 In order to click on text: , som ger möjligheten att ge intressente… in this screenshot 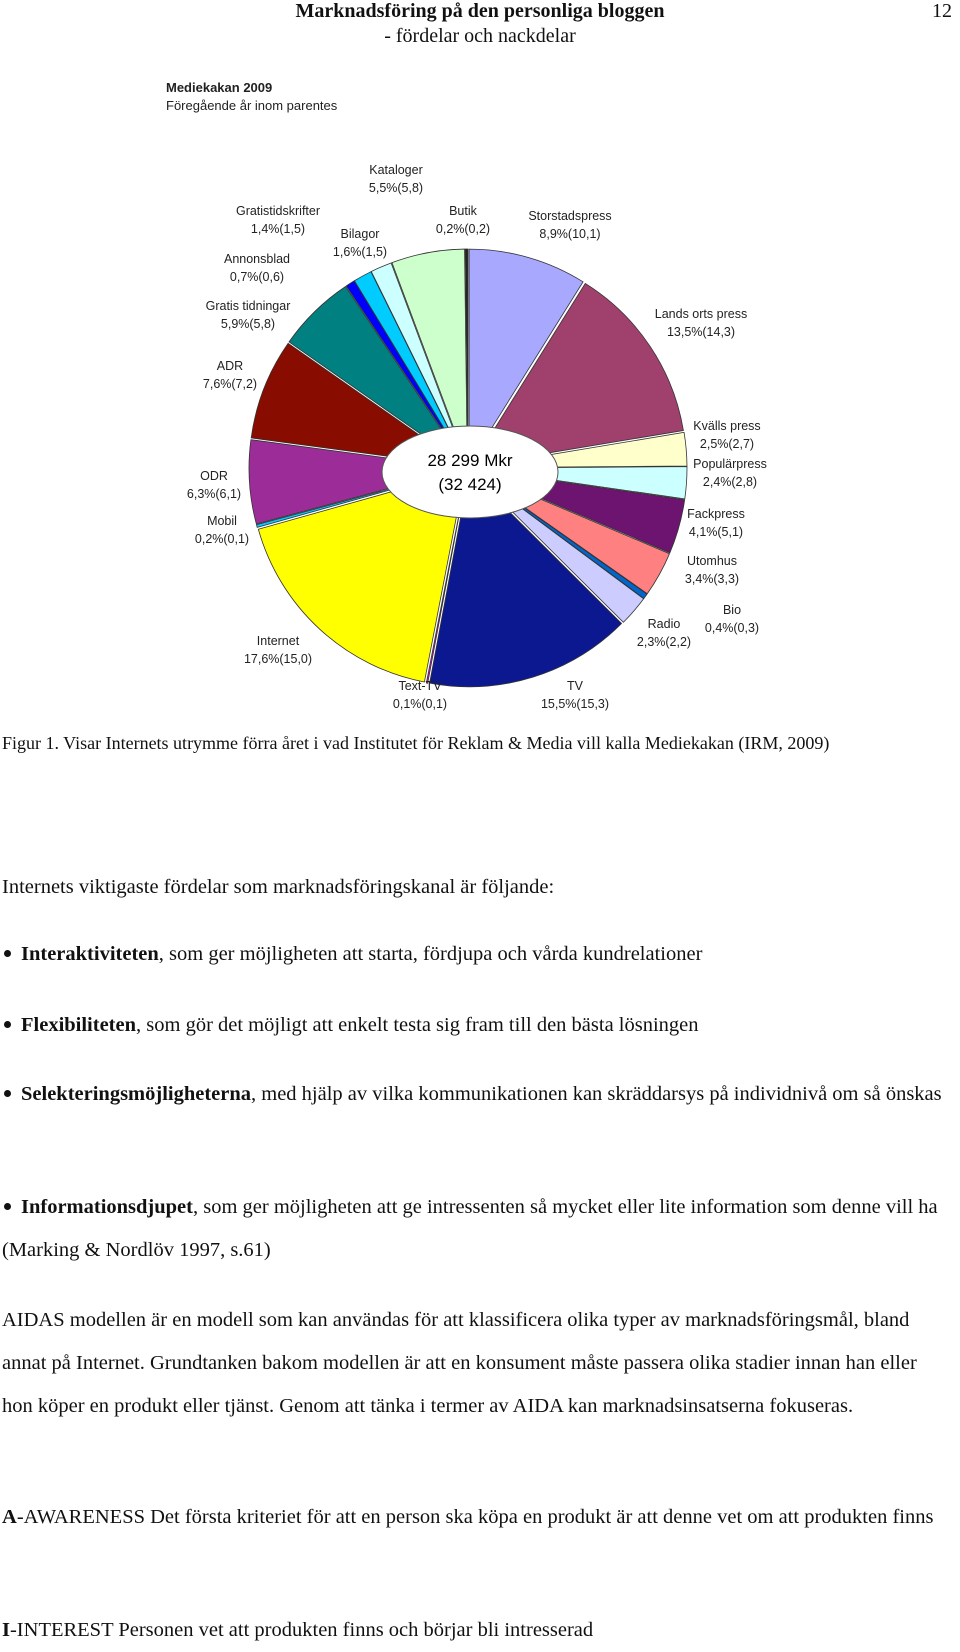, I will do `click(470, 1228)`.